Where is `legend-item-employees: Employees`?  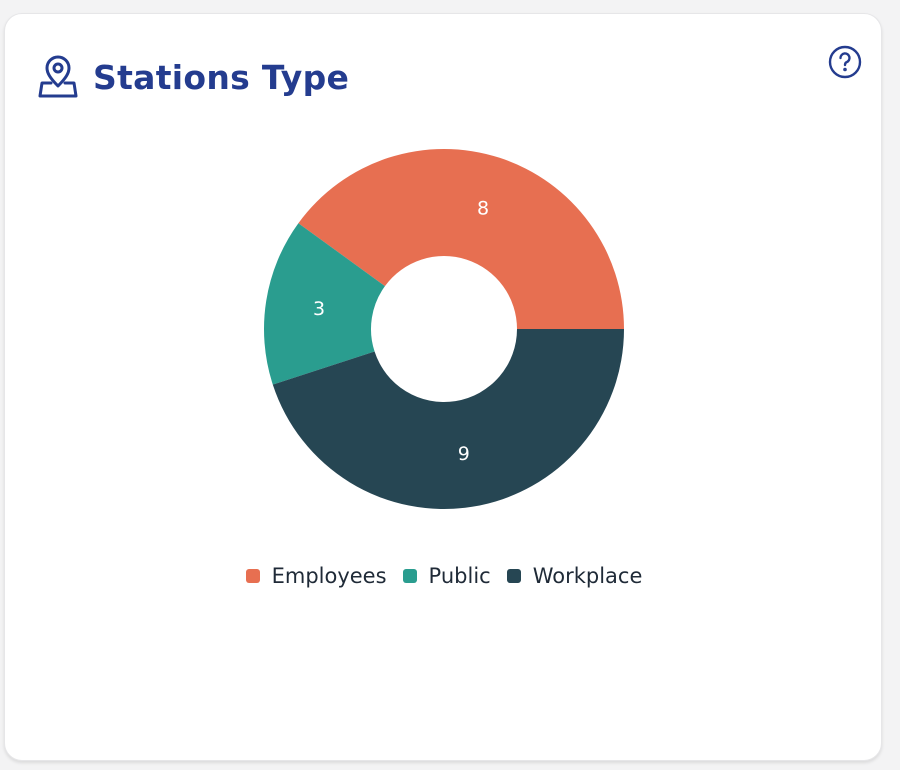
legend-item-employees: Employees is located at coordinates (316, 576).